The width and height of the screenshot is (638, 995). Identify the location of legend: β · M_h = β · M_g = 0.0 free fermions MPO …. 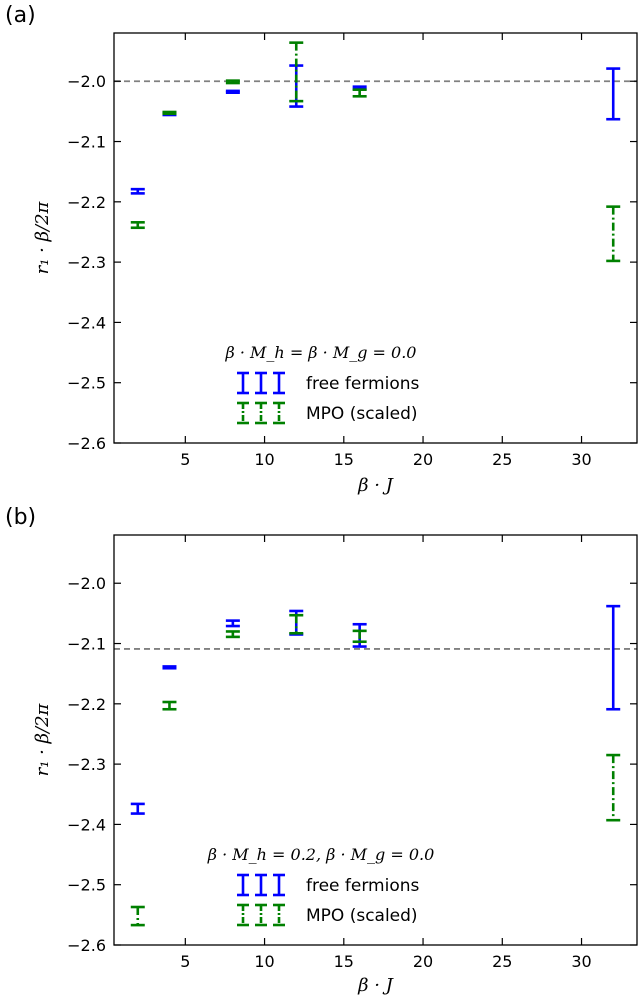
(322, 384).